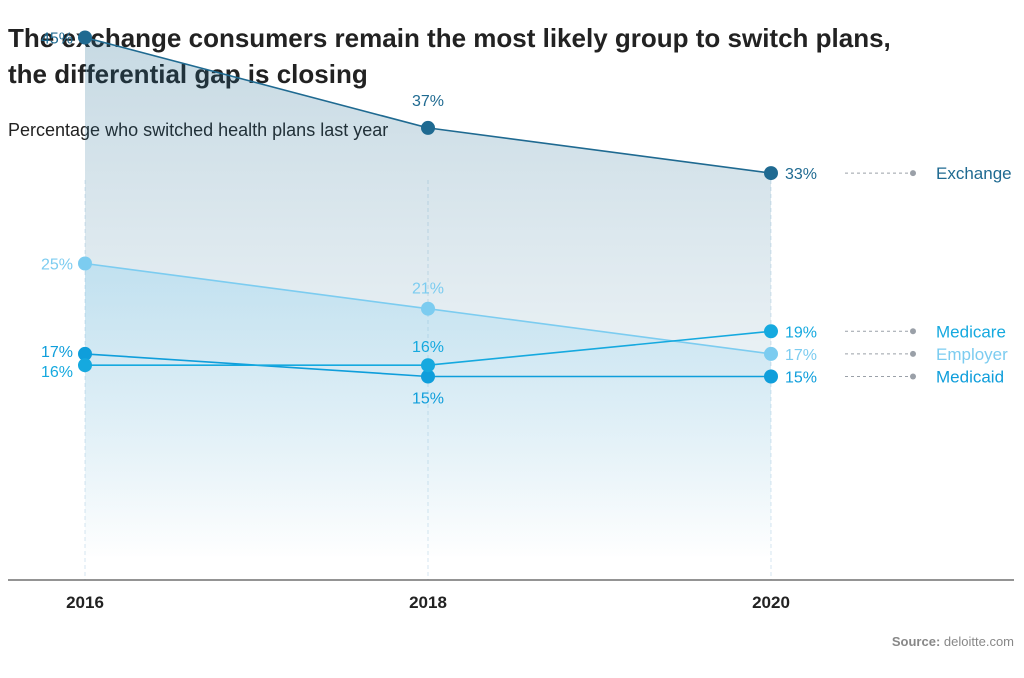  Describe the element at coordinates (57, 265) in the screenshot. I see `data-label-employer-2016: 25%` at that location.